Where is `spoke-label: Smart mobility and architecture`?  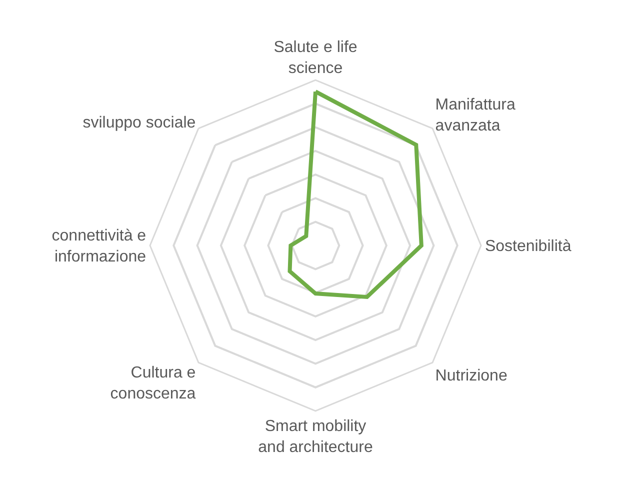
spoke-label: Smart mobility and architecture is located at coordinates (315, 437).